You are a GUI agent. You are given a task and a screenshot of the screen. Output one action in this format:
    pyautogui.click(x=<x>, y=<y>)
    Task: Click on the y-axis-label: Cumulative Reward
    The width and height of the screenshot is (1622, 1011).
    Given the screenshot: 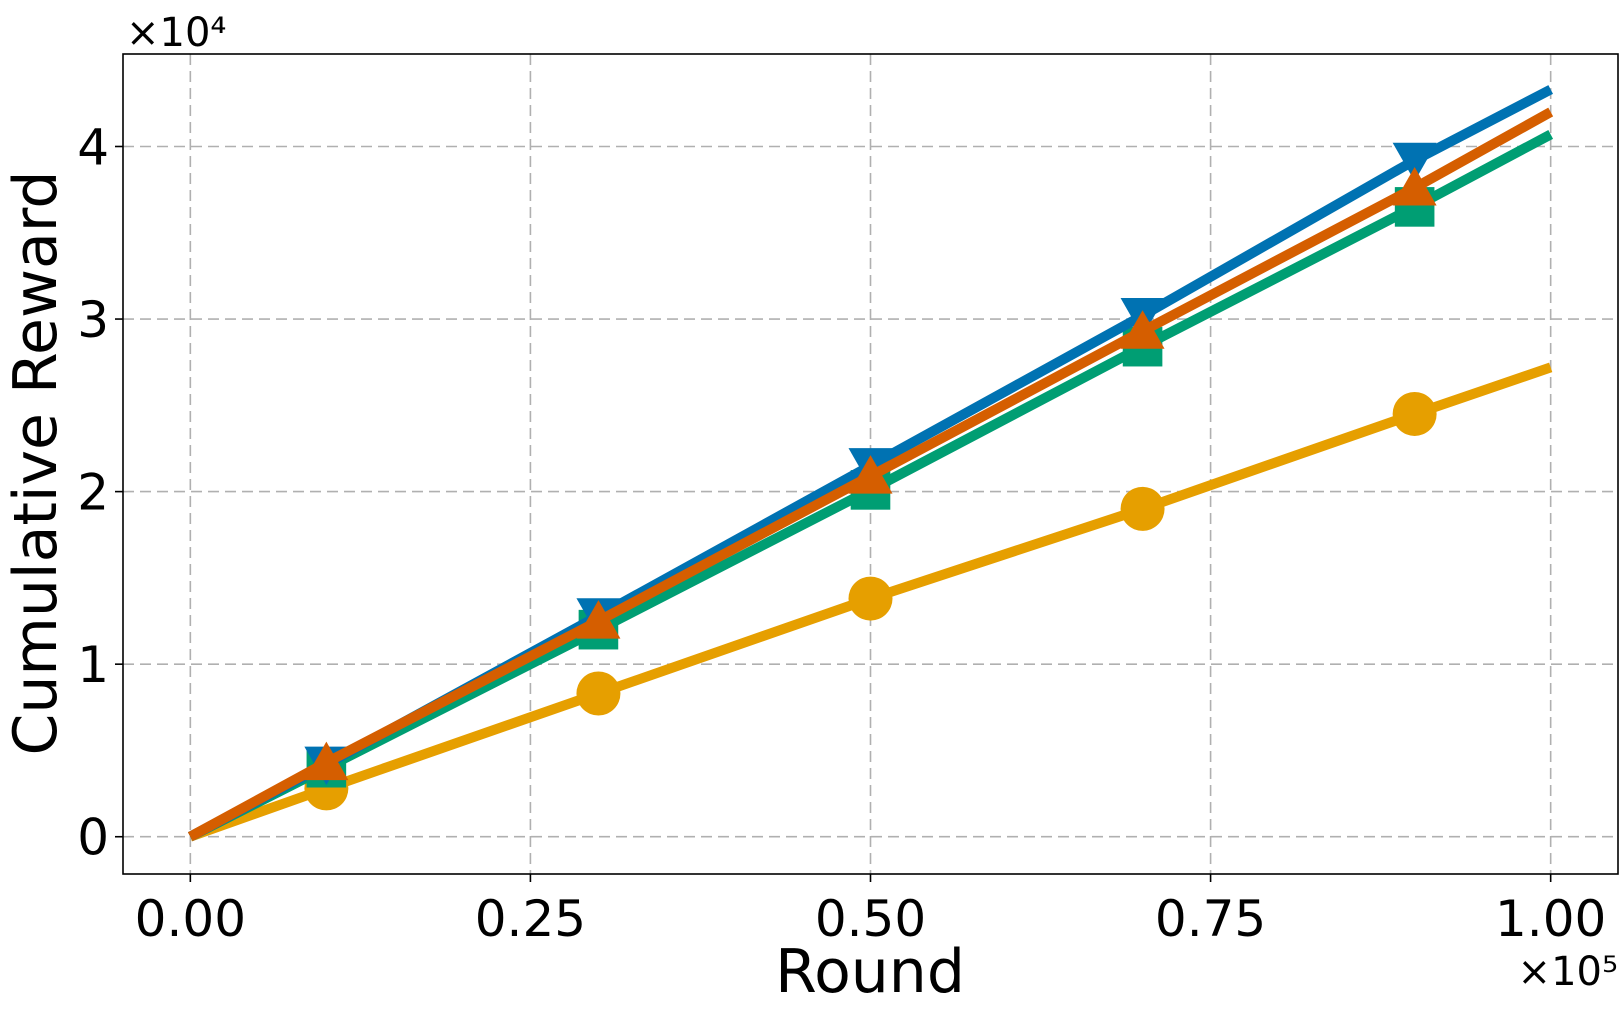 What is the action you would take?
    pyautogui.click(x=36, y=463)
    